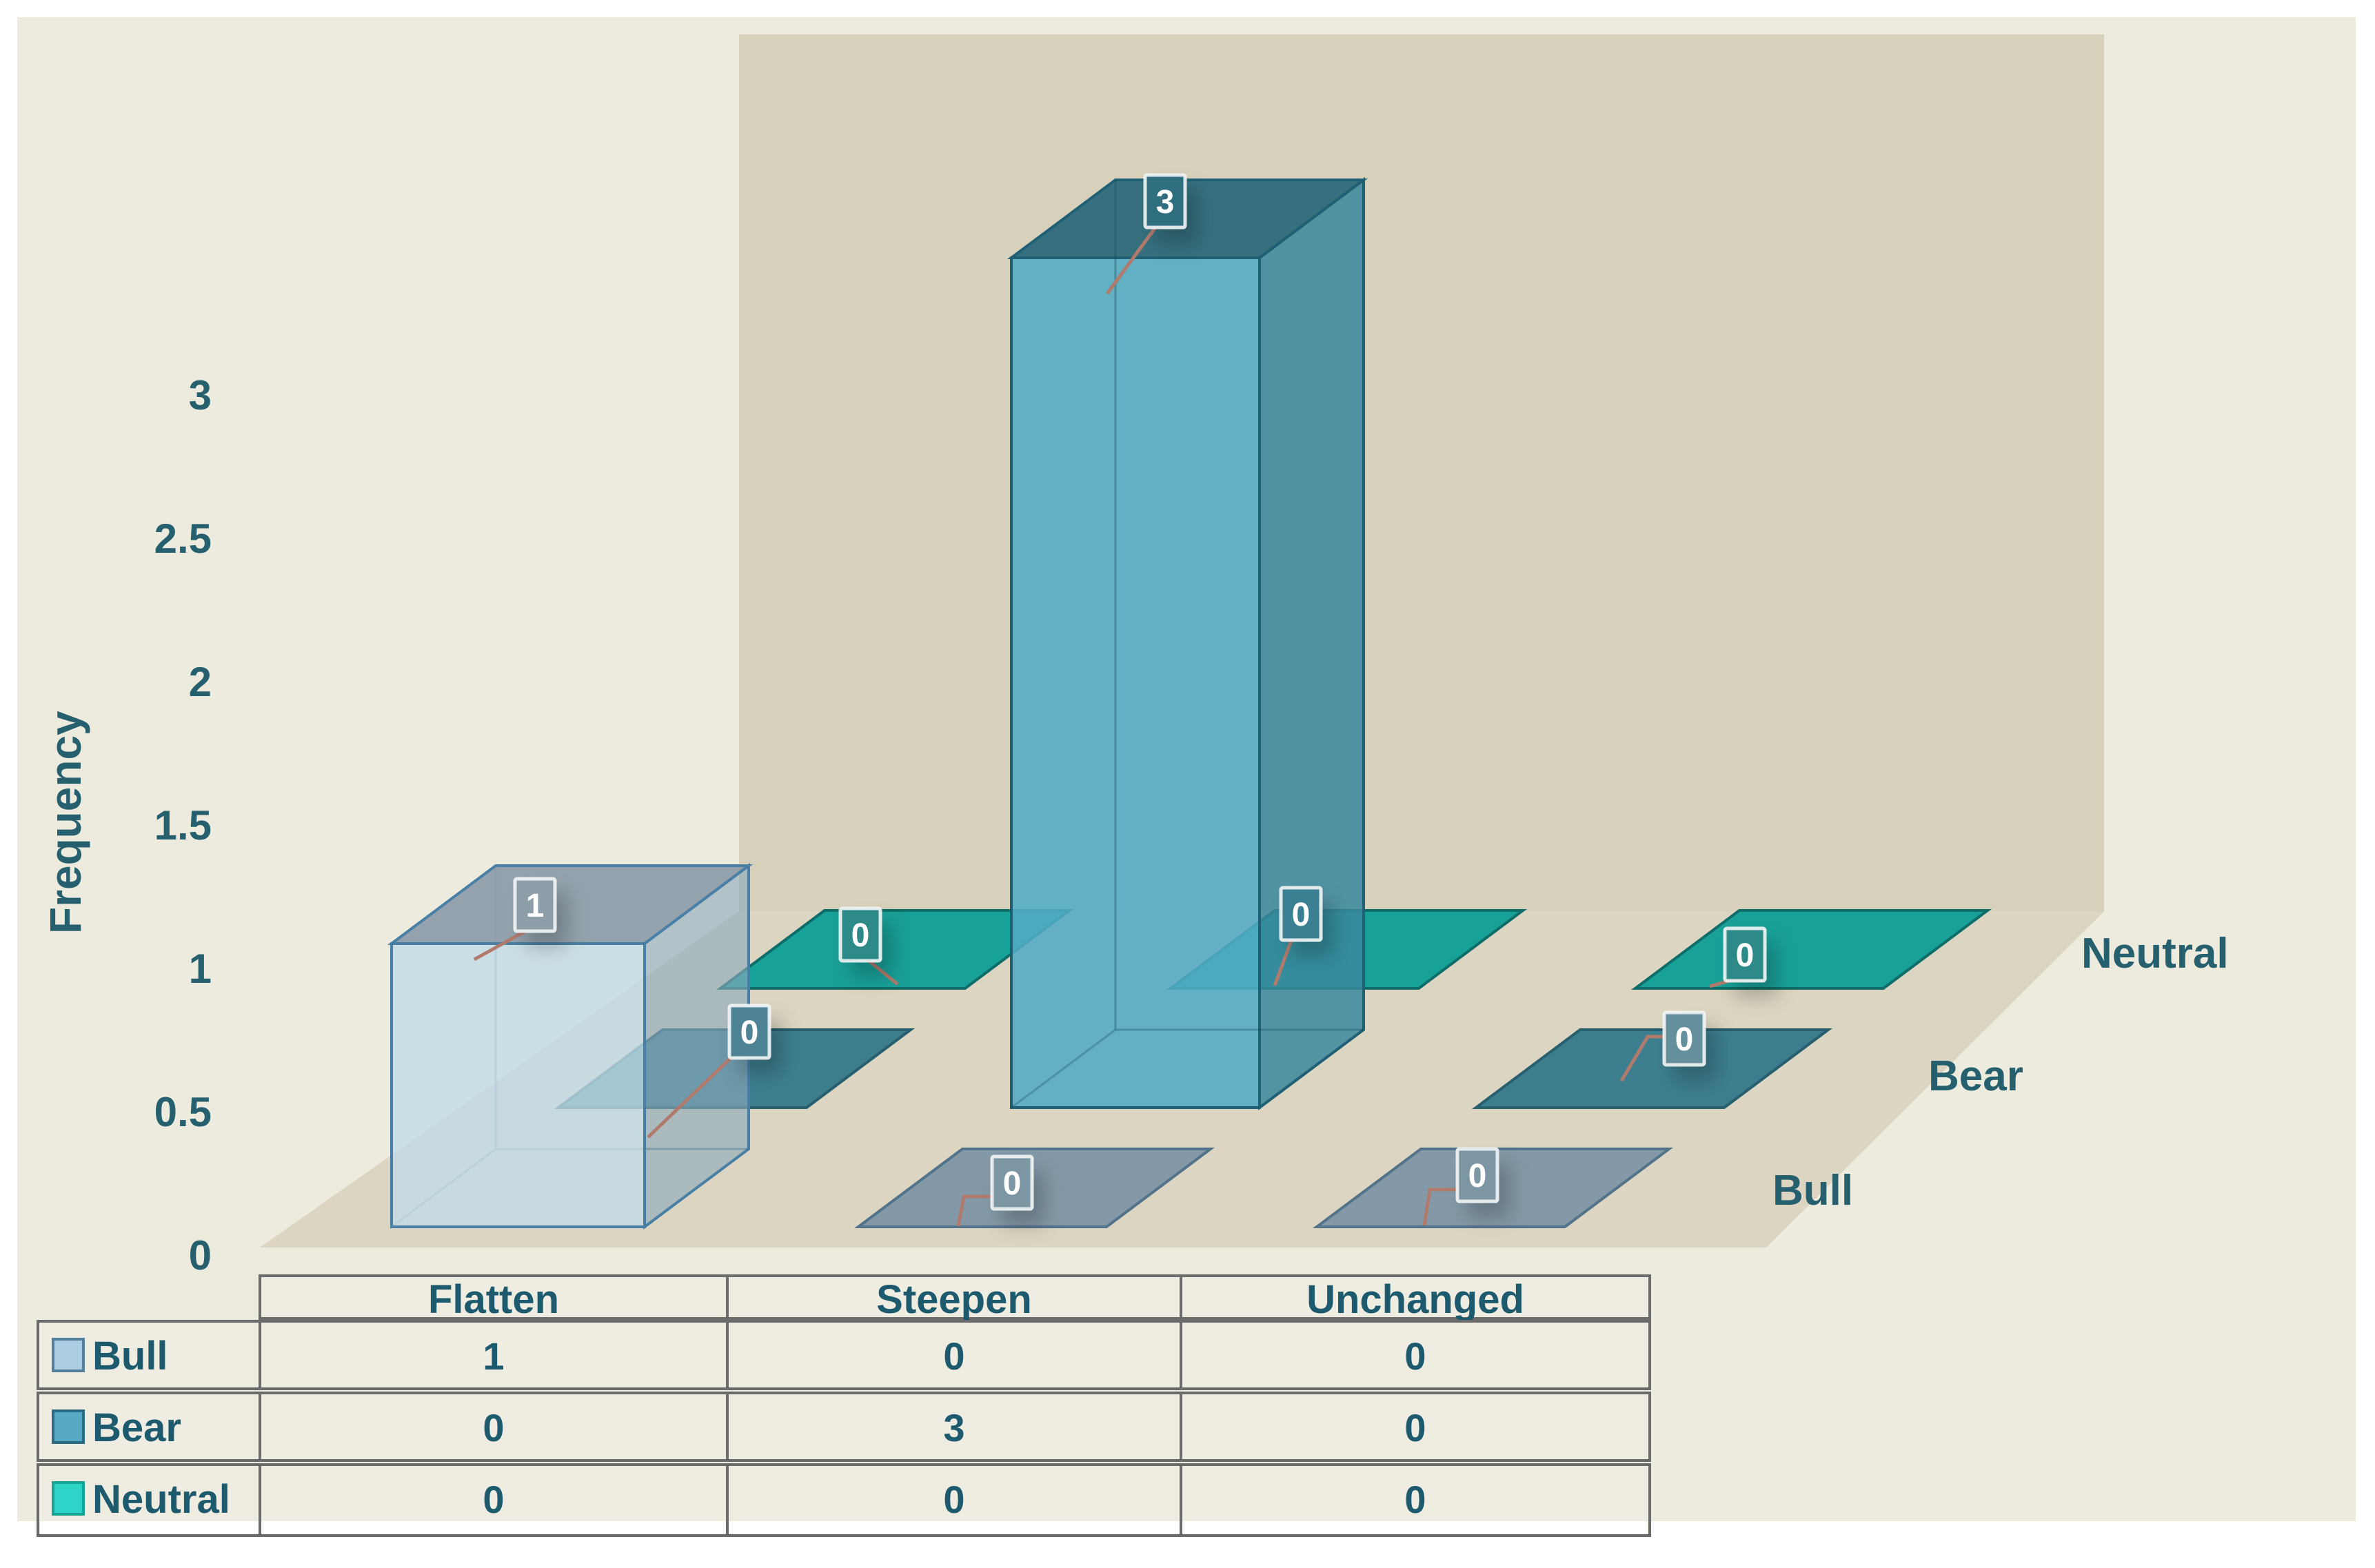  I want to click on col-header-steepen: Steepen, so click(954, 1299).